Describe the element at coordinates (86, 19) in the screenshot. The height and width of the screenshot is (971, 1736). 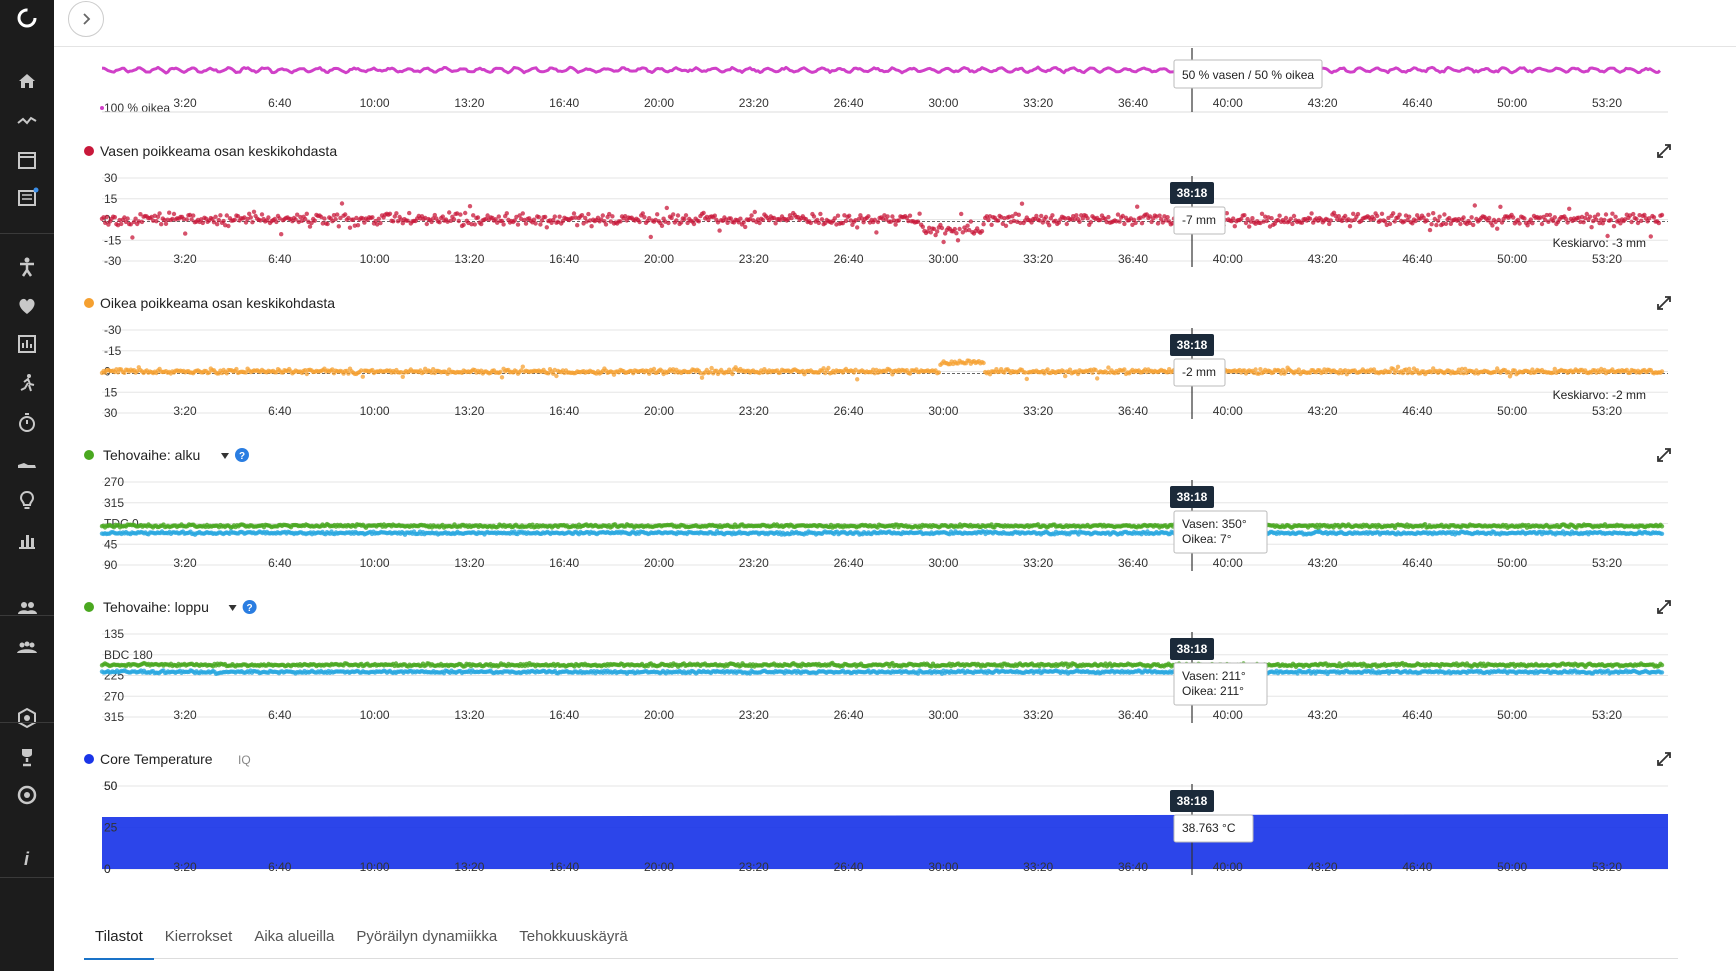
I see `expand-sidebar-button` at that location.